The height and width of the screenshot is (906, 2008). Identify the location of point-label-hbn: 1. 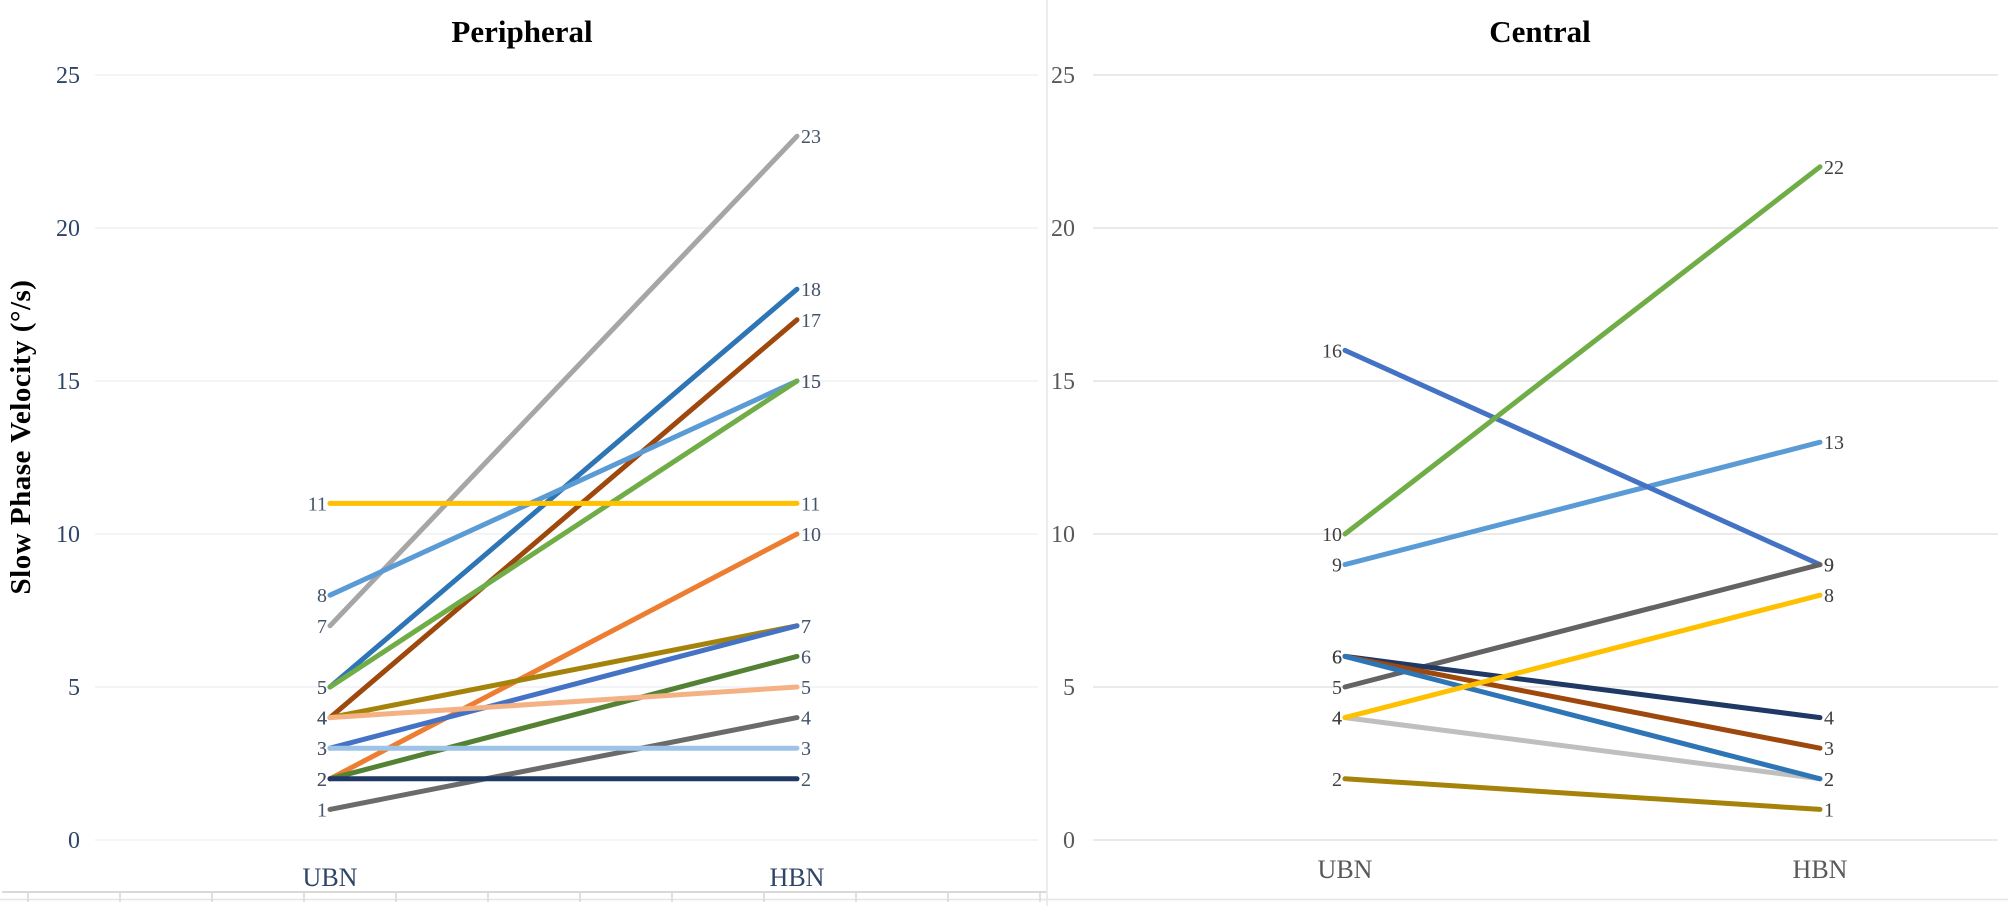
(1829, 810).